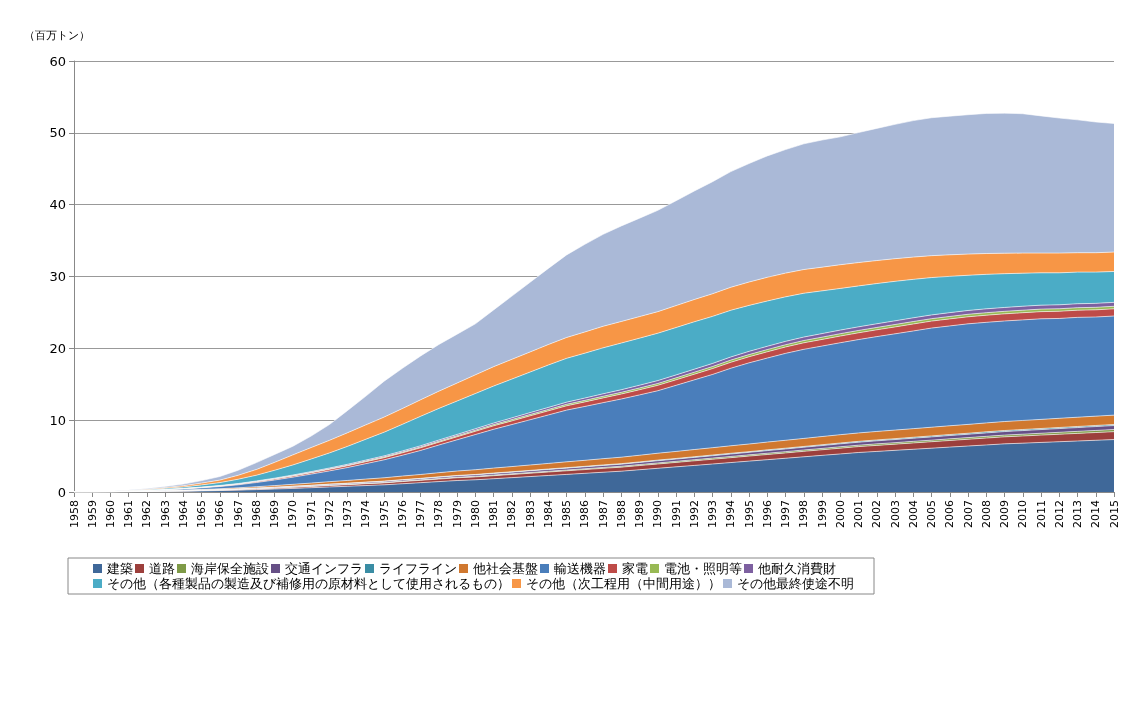 The height and width of the screenshot is (702, 1130). Describe the element at coordinates (61, 492) in the screenshot. I see `y-tick-label: 0` at that location.